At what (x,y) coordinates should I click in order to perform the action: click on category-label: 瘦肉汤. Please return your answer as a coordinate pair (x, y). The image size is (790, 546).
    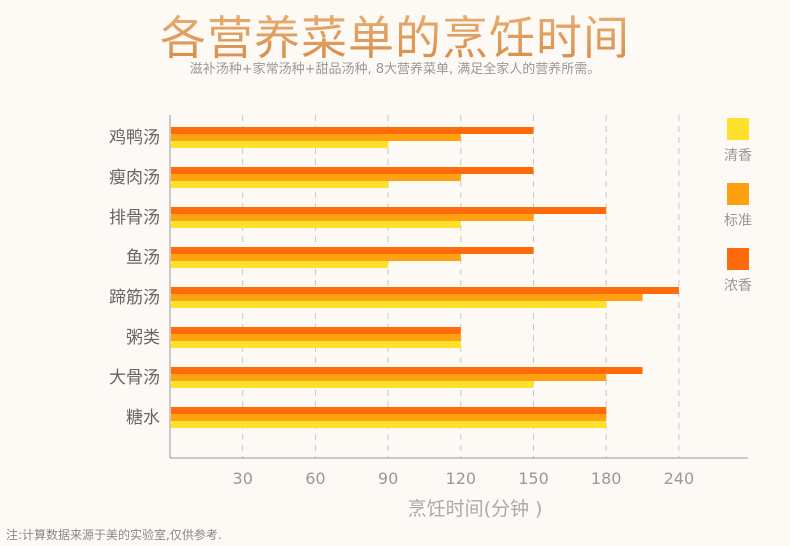
    Looking at the image, I should click on (134, 178).